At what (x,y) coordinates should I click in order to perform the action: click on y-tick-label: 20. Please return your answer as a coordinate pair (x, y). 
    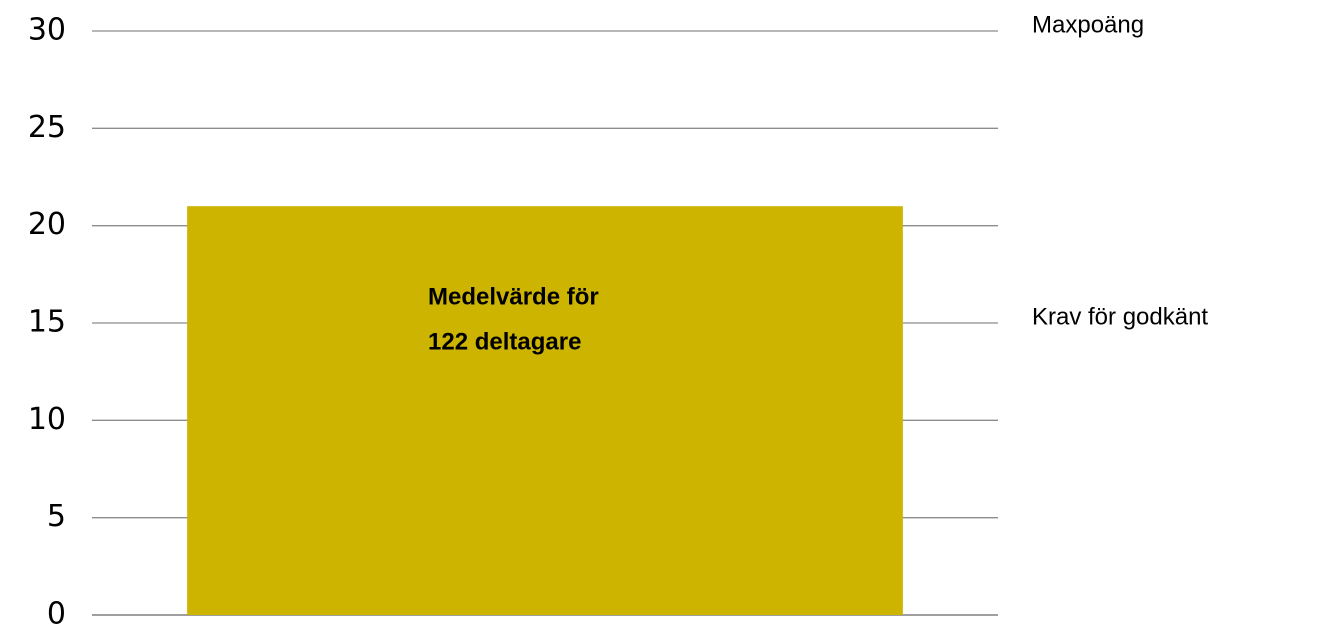
    Looking at the image, I should click on (47, 224).